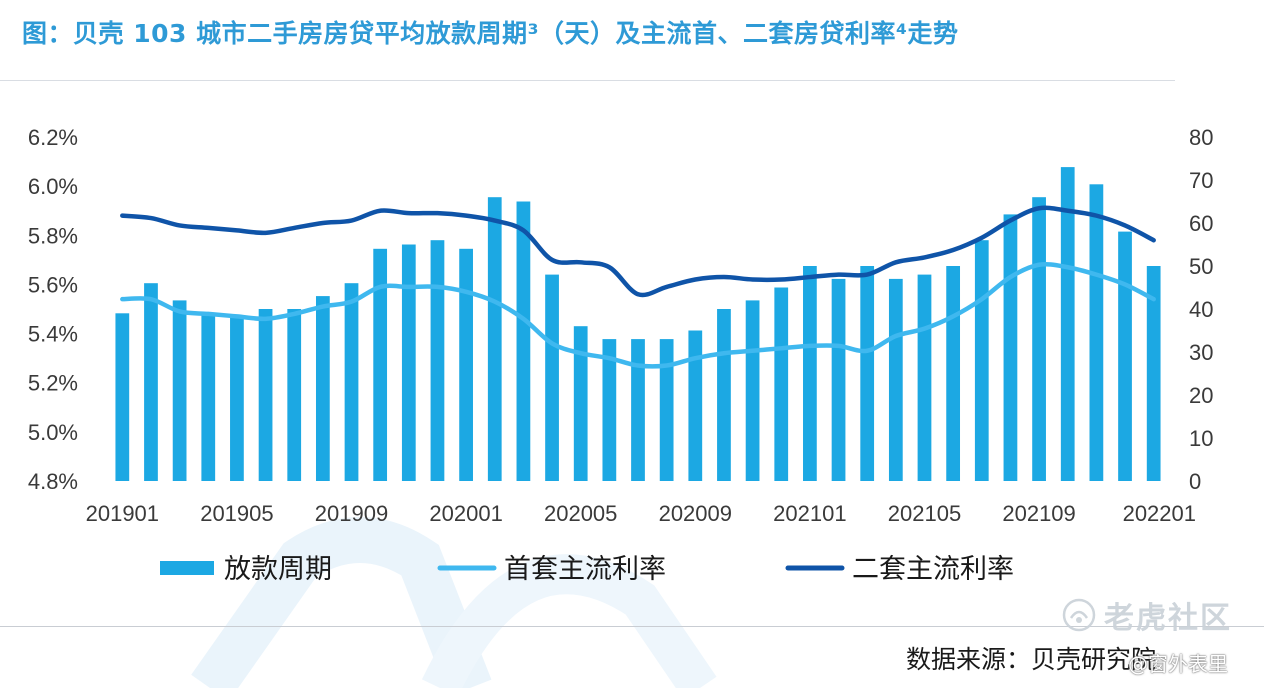 The image size is (1264, 688). Describe the element at coordinates (1038, 513) in the screenshot. I see `x-tick-label: 202109` at that location.